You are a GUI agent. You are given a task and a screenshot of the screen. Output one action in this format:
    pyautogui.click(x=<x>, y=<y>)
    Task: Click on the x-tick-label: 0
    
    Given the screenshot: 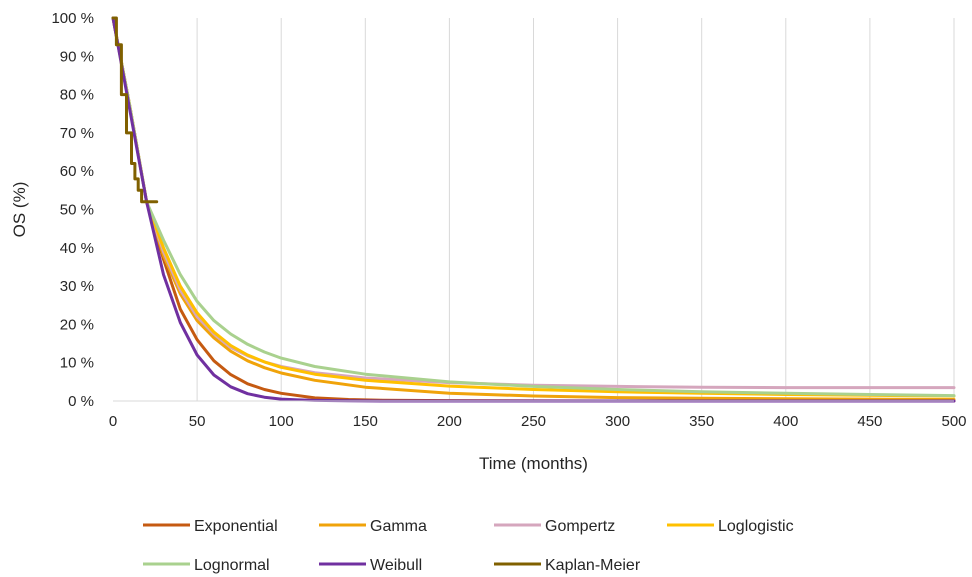 What is the action you would take?
    pyautogui.click(x=113, y=421)
    